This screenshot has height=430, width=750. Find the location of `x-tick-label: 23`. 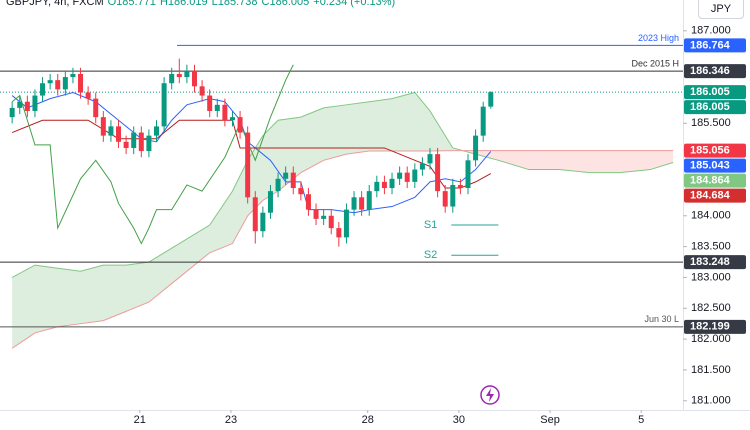

x-tick-label: 23 is located at coordinates (231, 420).